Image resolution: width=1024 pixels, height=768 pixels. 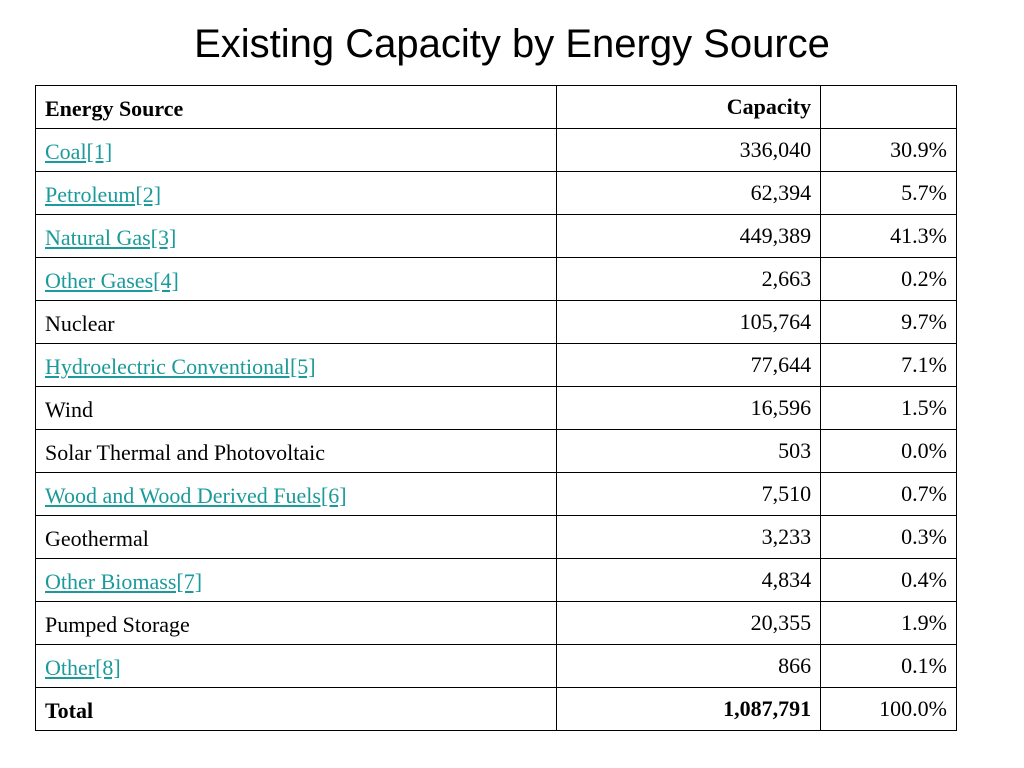 What do you see at coordinates (689, 709) in the screenshot?
I see `total-capacity: 1,087,791` at bounding box center [689, 709].